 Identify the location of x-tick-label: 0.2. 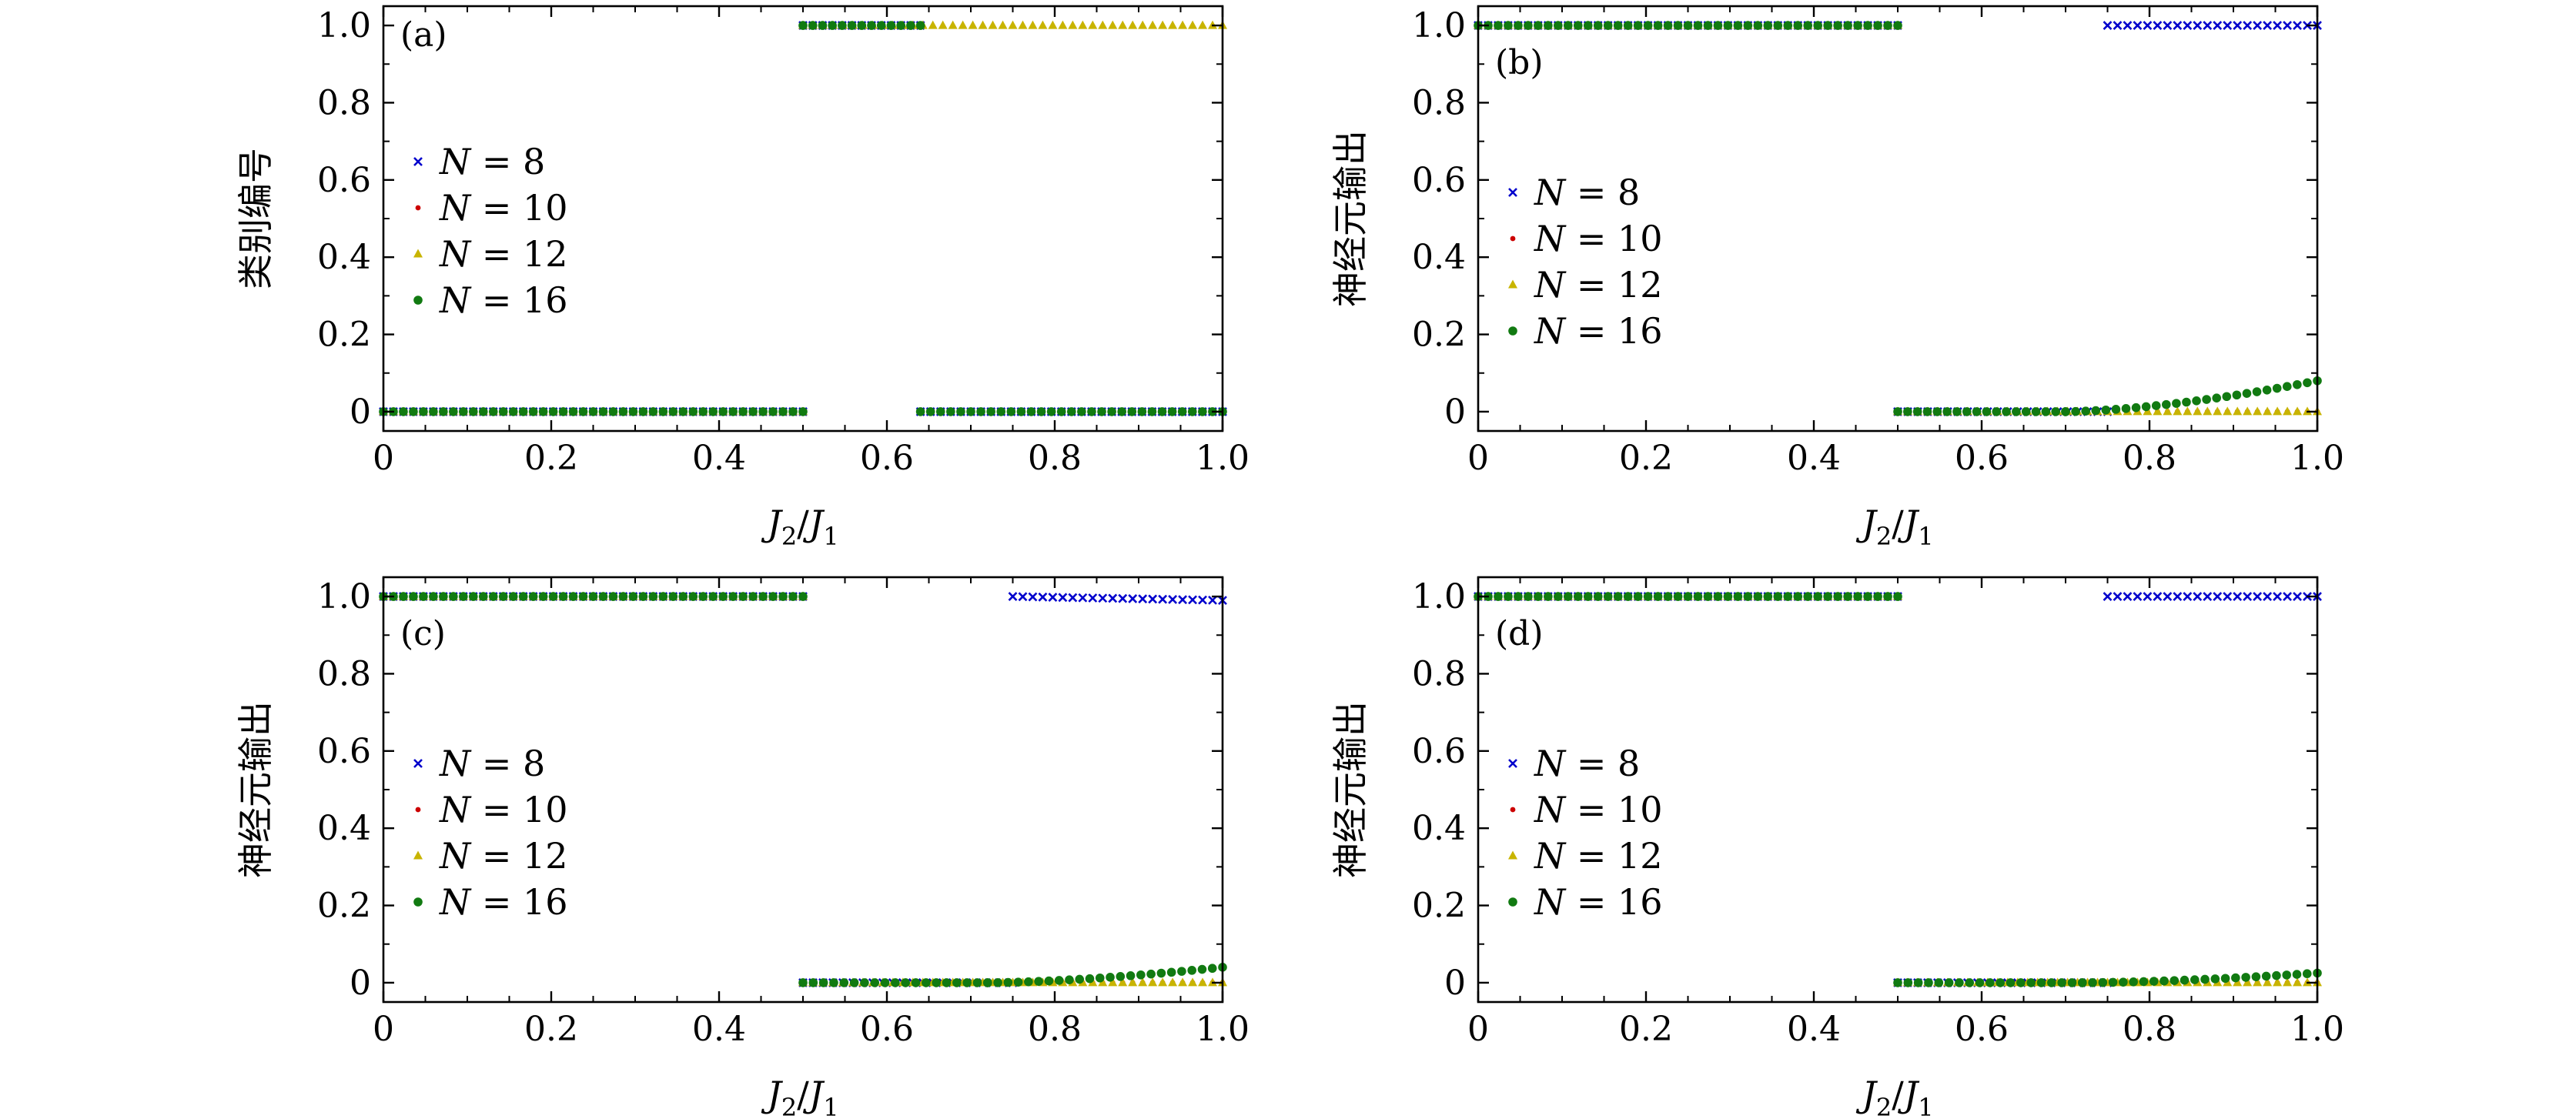
(1646, 1029).